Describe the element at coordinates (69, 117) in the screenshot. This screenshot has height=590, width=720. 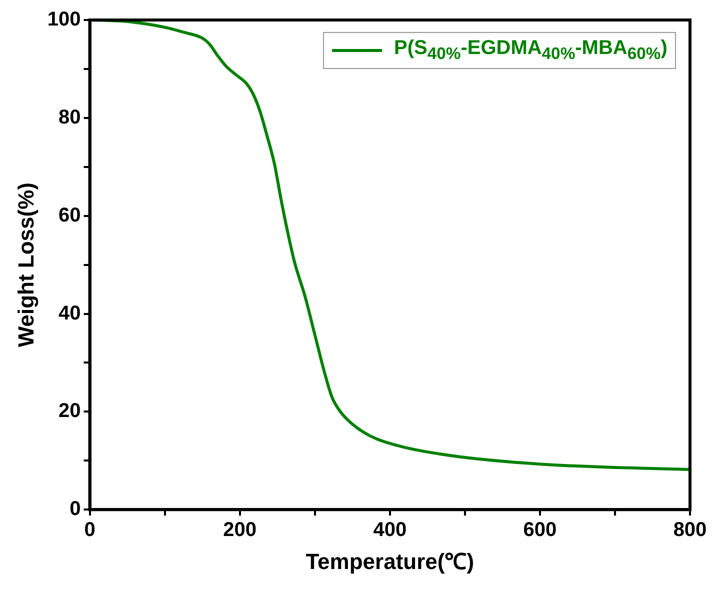
I see `y-tick-label: 80` at that location.